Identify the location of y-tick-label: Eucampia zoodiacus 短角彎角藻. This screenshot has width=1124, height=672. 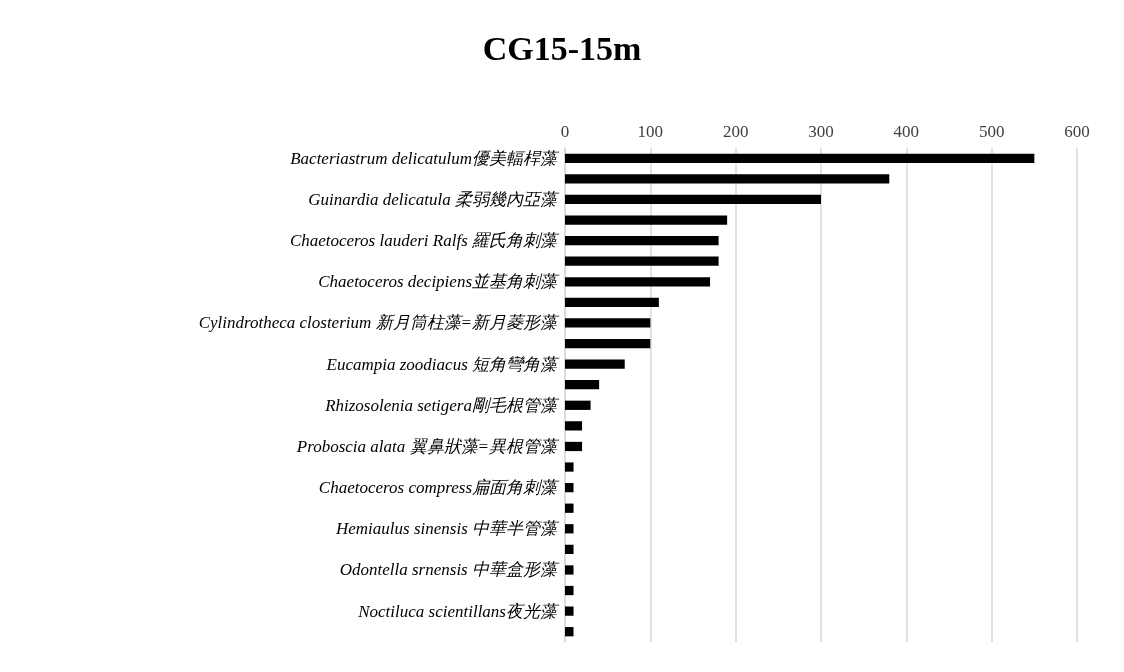
(442, 364).